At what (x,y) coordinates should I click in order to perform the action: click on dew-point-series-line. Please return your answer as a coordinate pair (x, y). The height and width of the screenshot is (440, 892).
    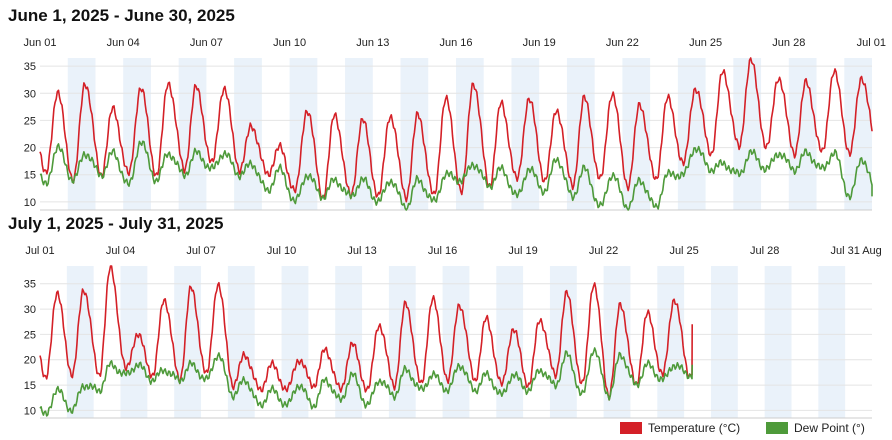
    Looking at the image, I should click on (366, 382).